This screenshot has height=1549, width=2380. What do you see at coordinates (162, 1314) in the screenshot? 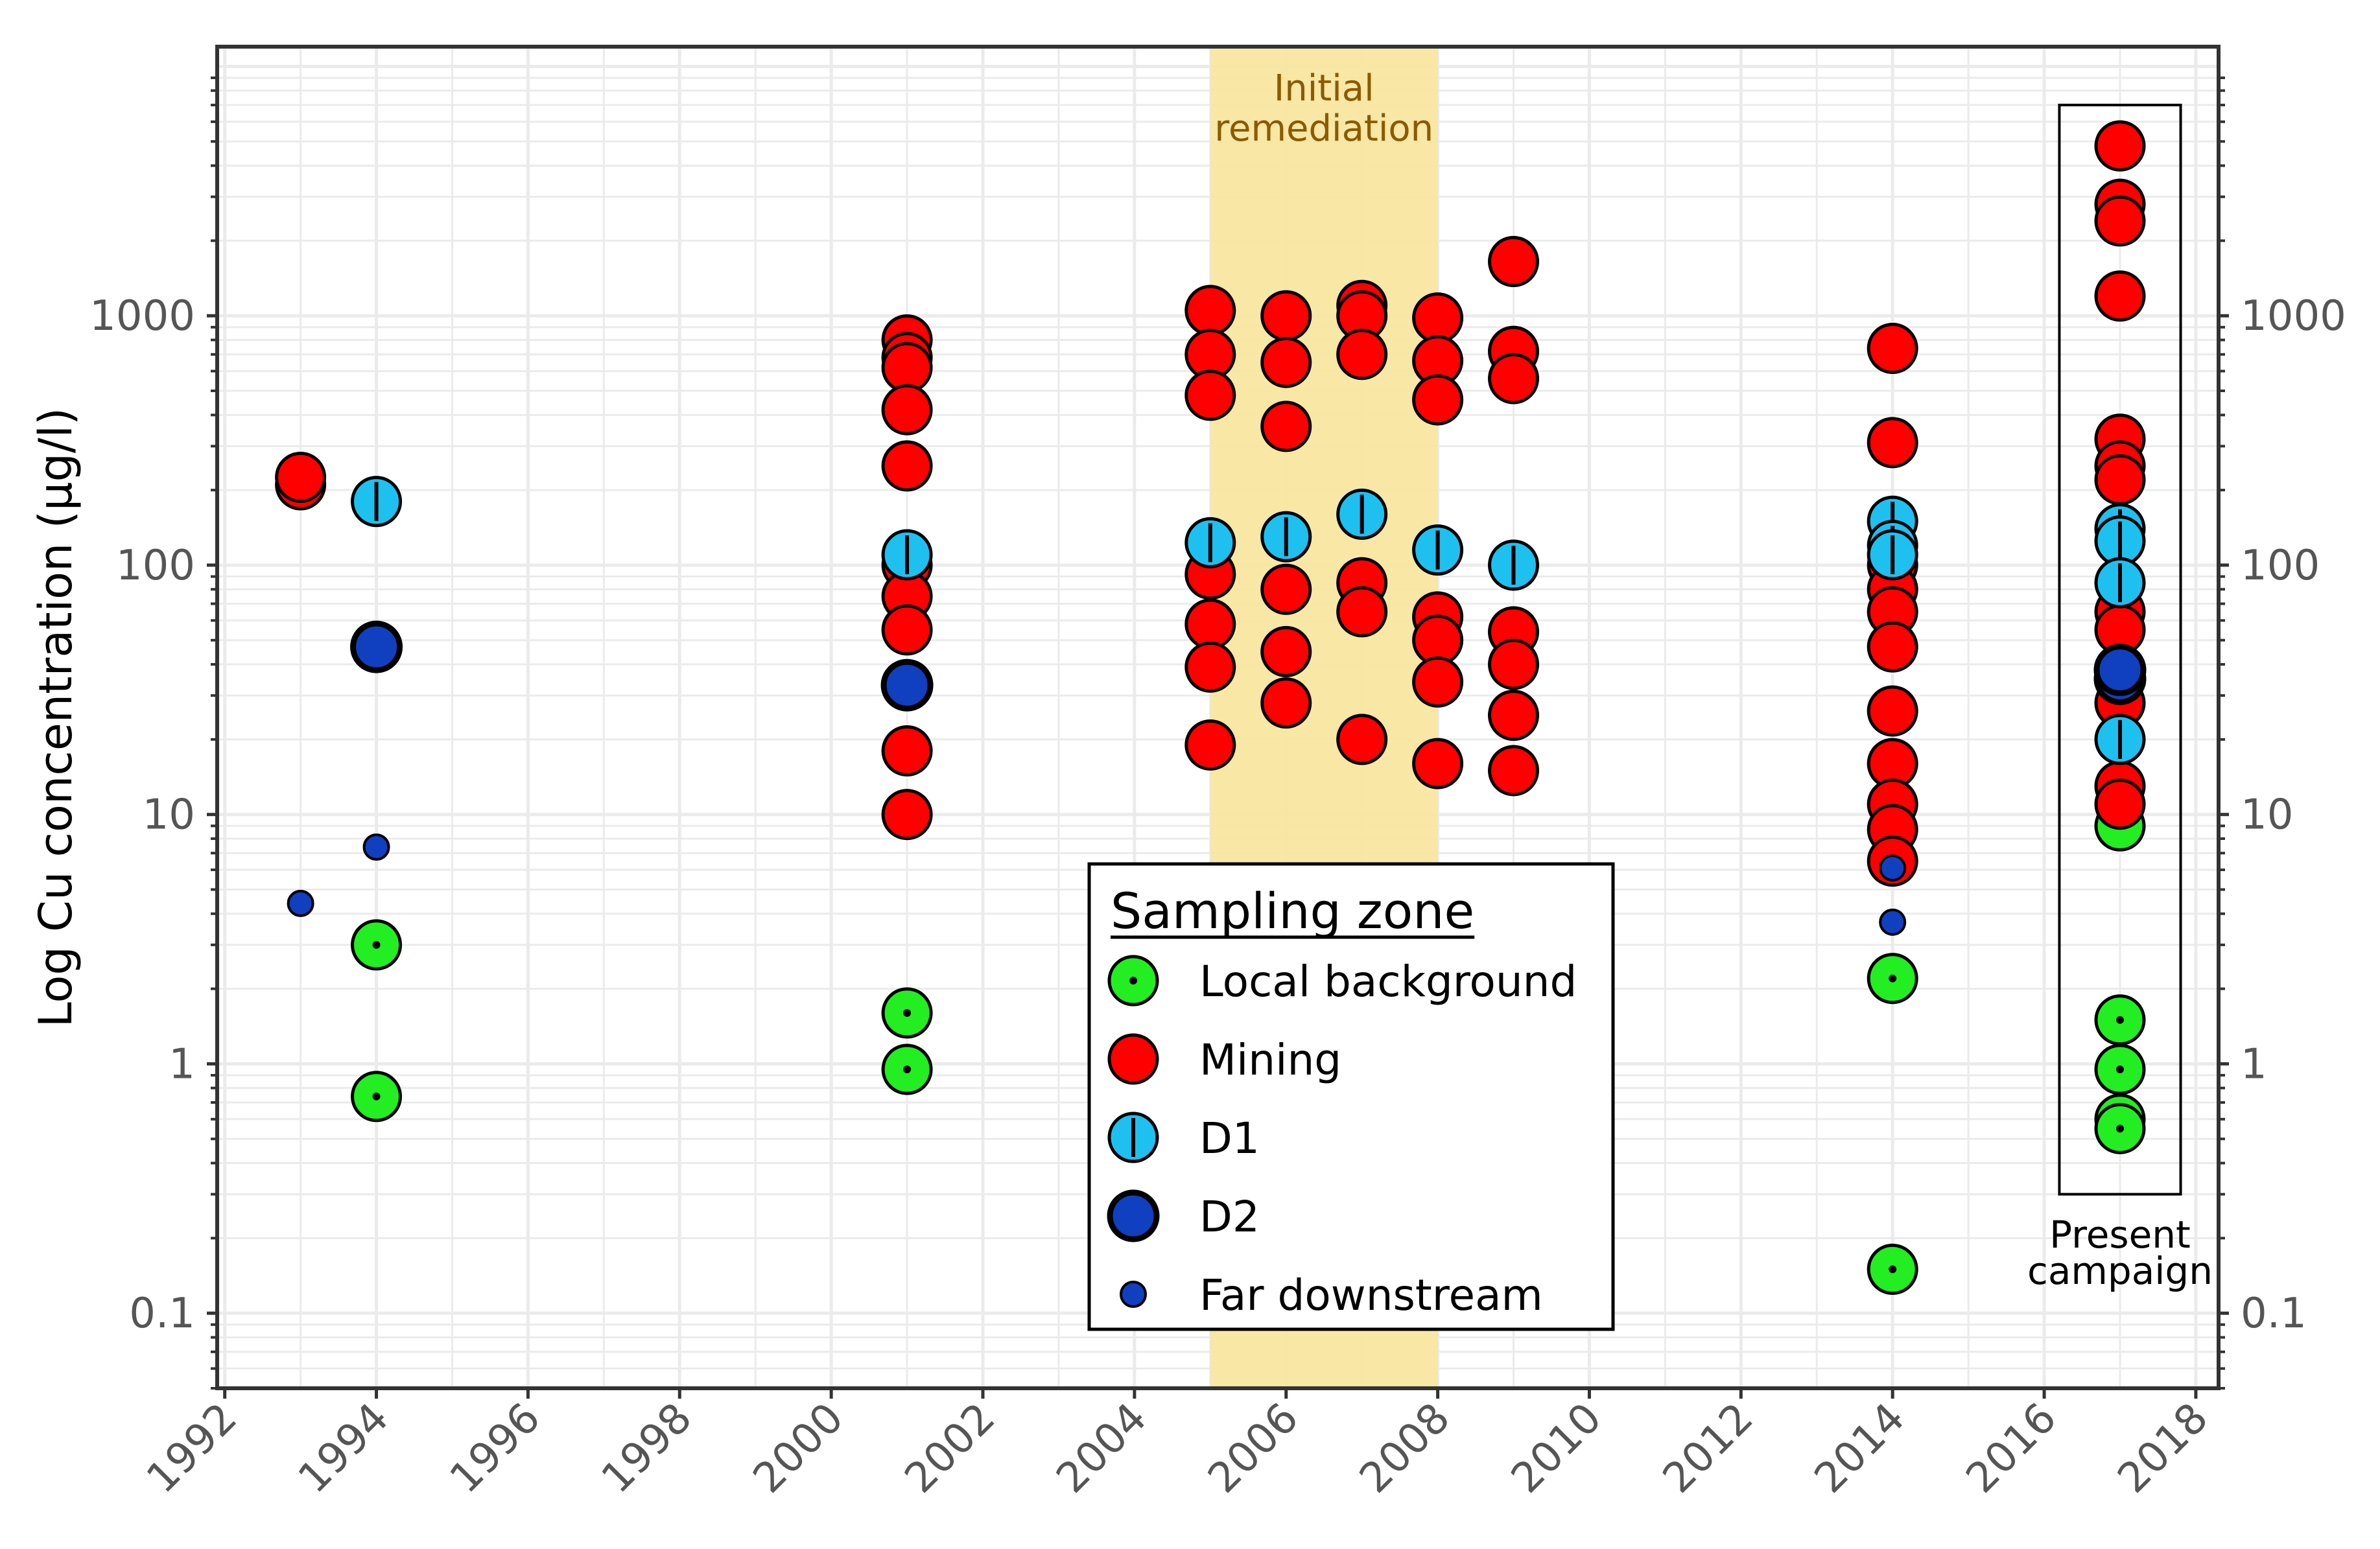
I see `y-tick-label-left: 0.1` at bounding box center [162, 1314].